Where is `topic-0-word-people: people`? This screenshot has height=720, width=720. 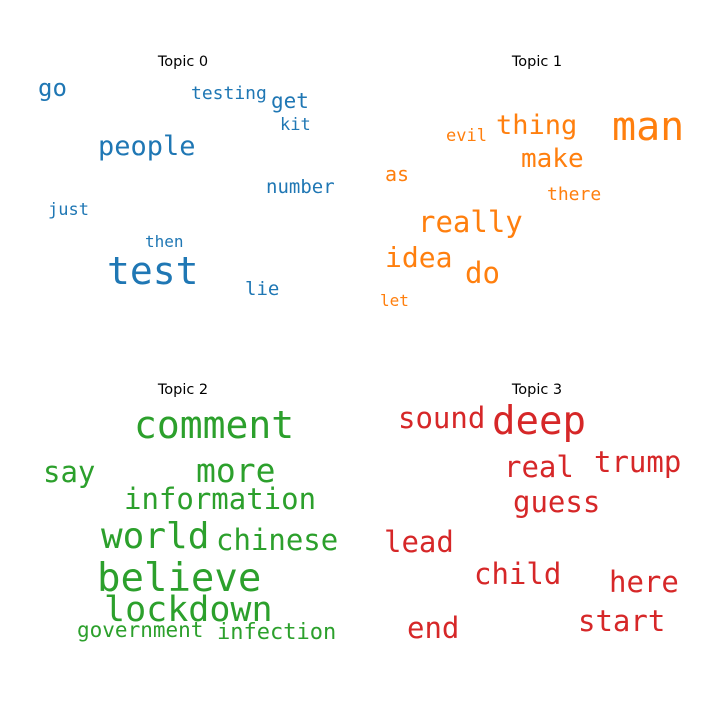 topic-0-word-people: people is located at coordinates (147, 146).